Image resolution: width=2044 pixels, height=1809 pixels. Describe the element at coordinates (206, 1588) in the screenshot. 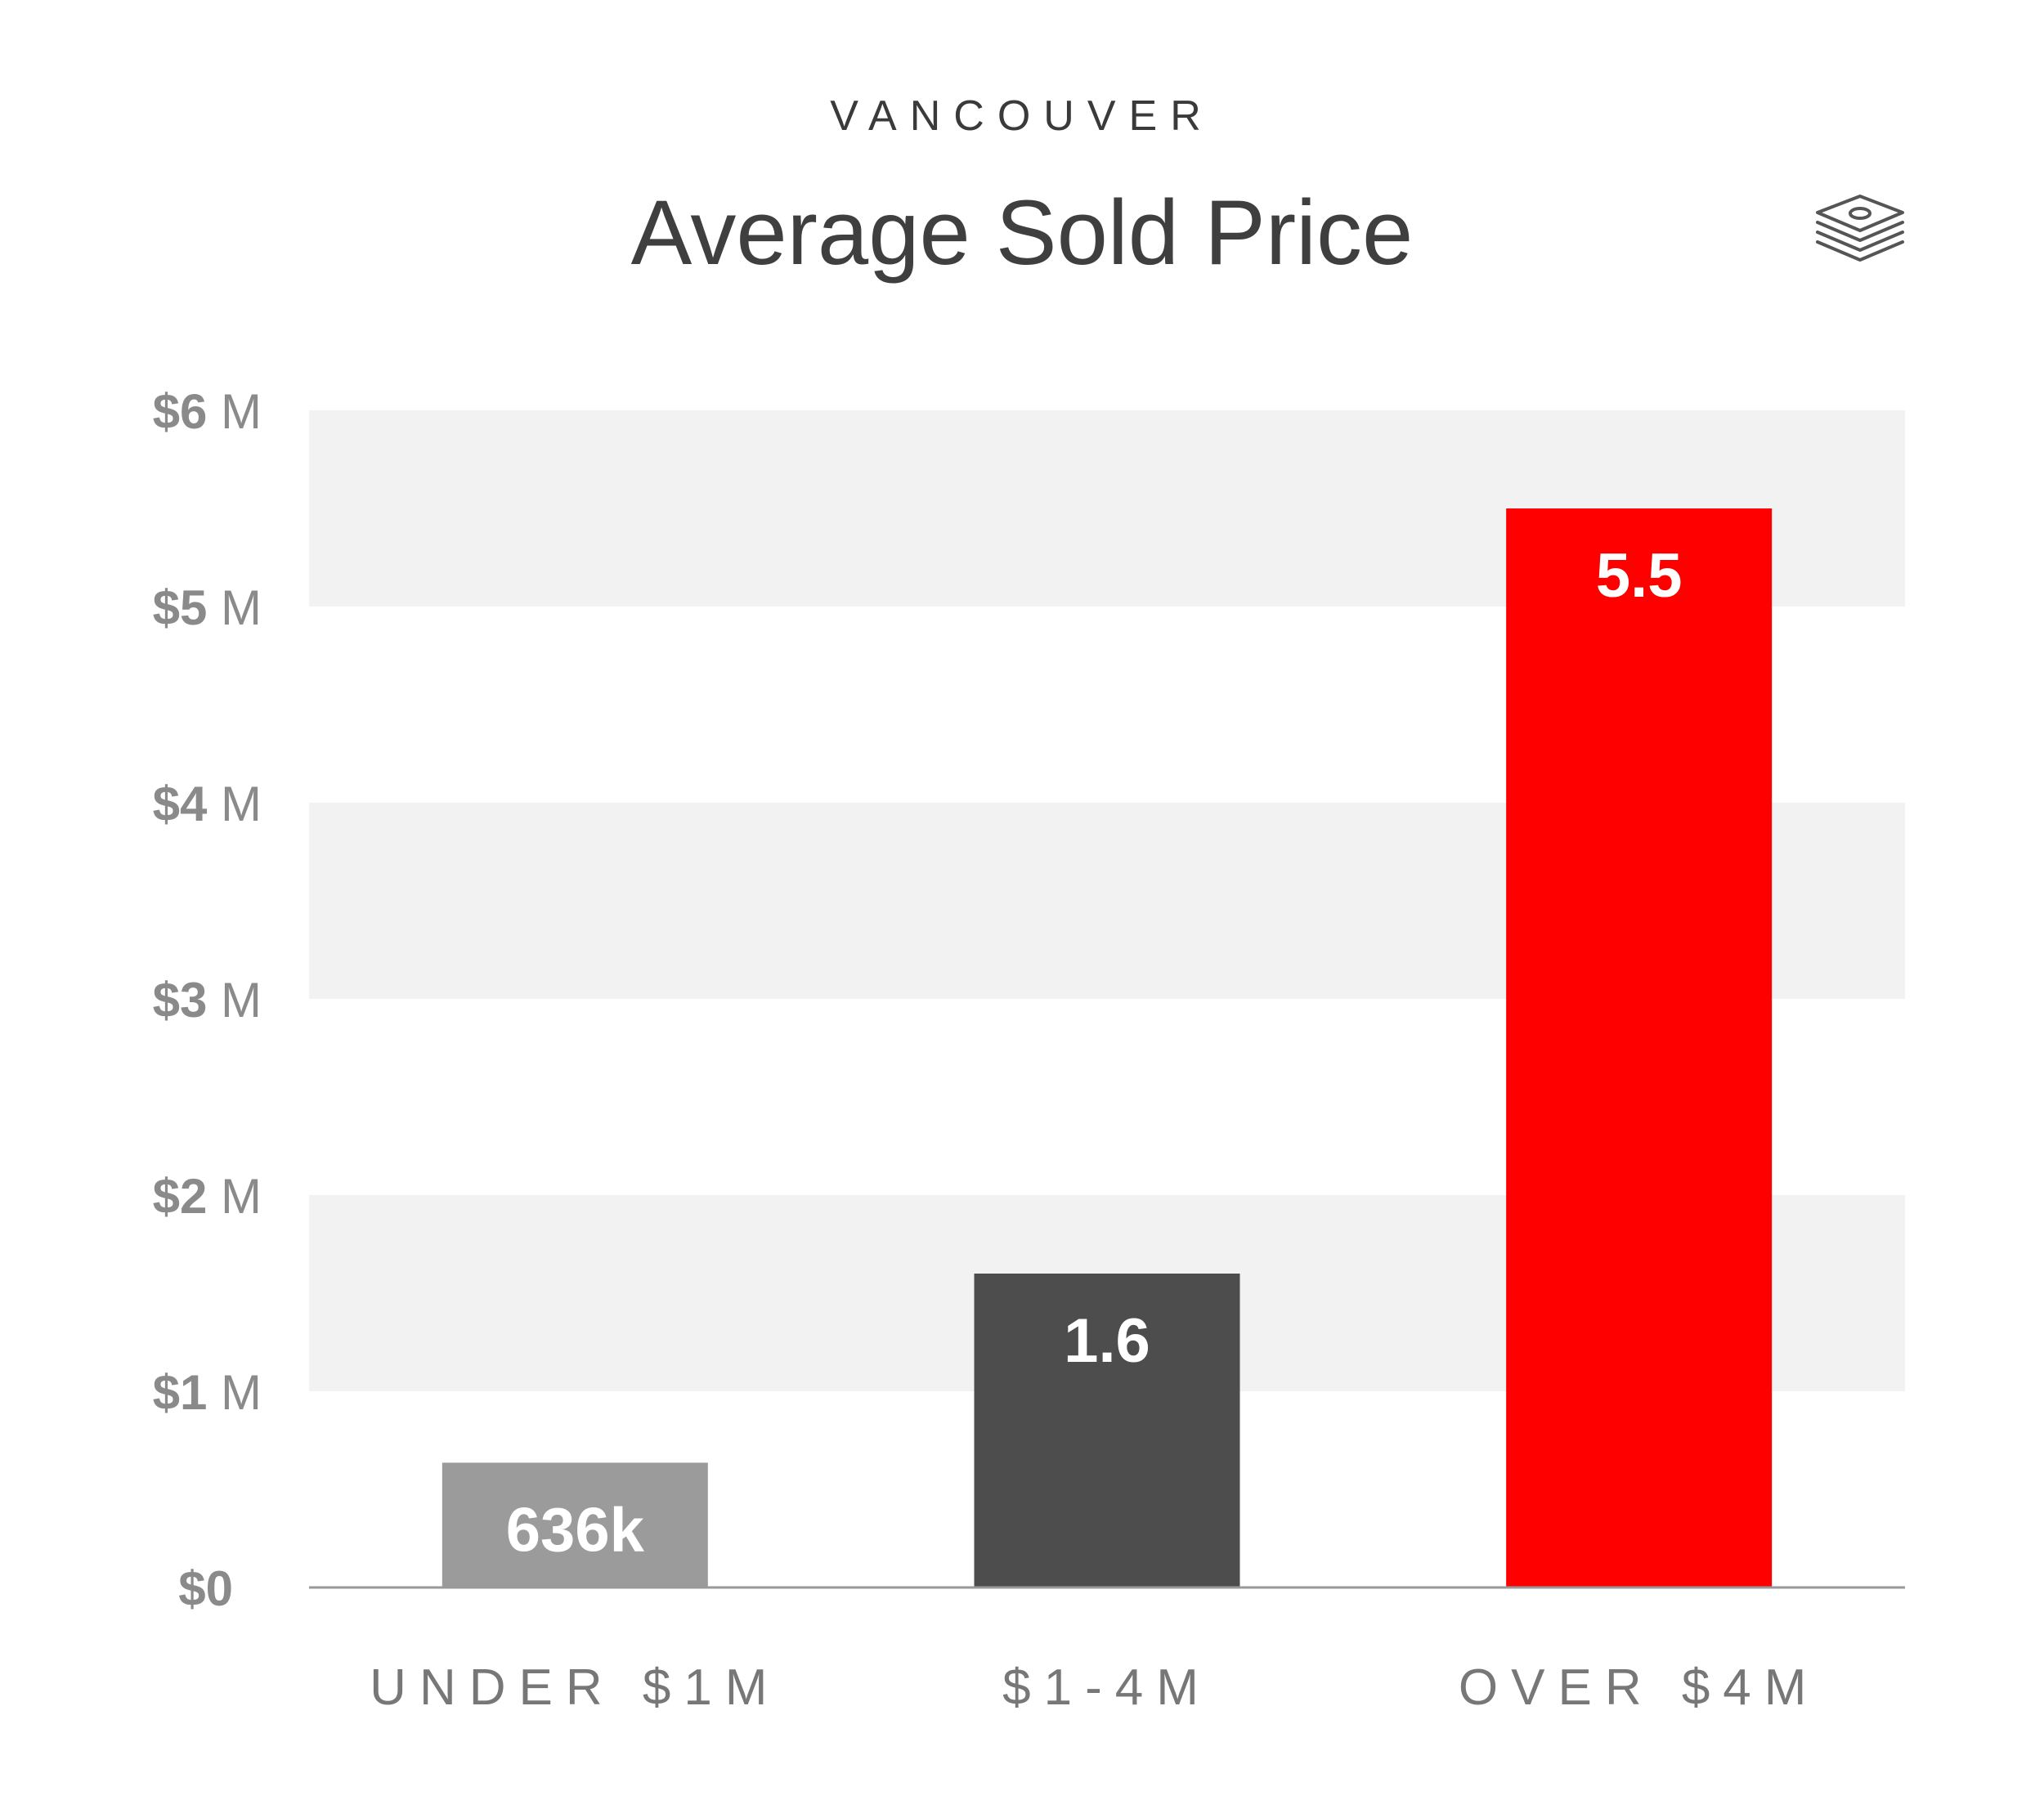

I see `y-tick-label: $0` at that location.